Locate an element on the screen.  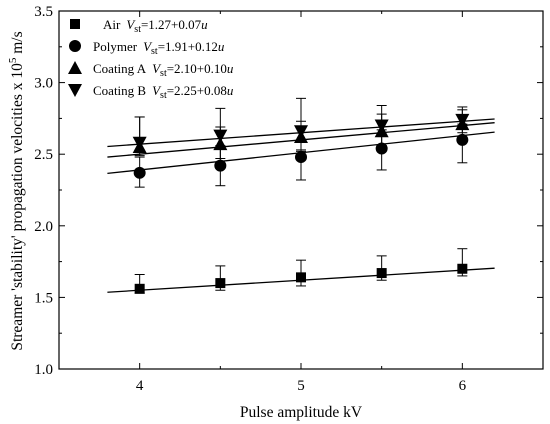
y-tick-label: 3.0 is located at coordinates (43, 84).